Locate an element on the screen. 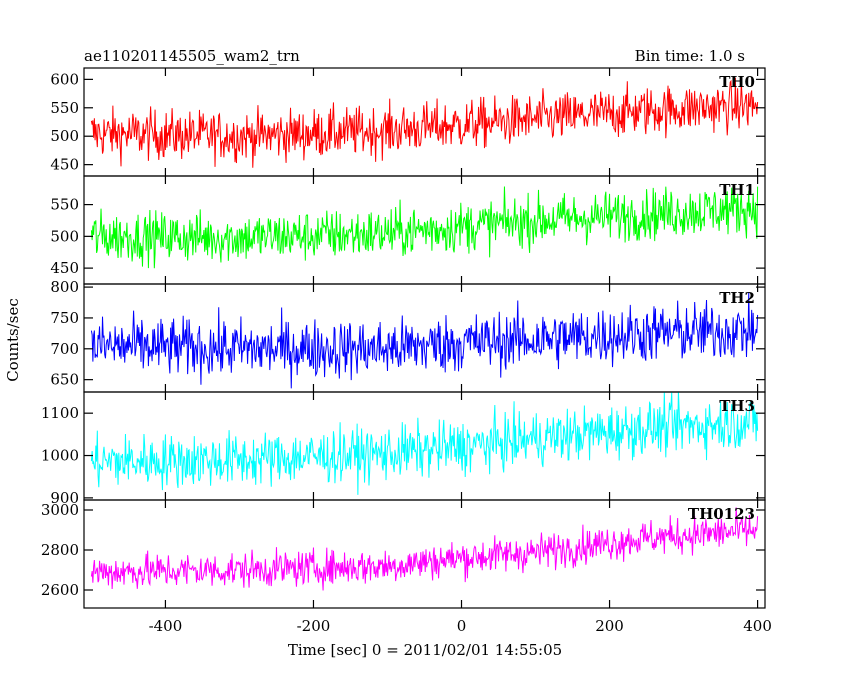 This screenshot has width=850, height=685. panel-th0123: 2600 2800 3000 TH0123 is located at coordinates (403, 554).